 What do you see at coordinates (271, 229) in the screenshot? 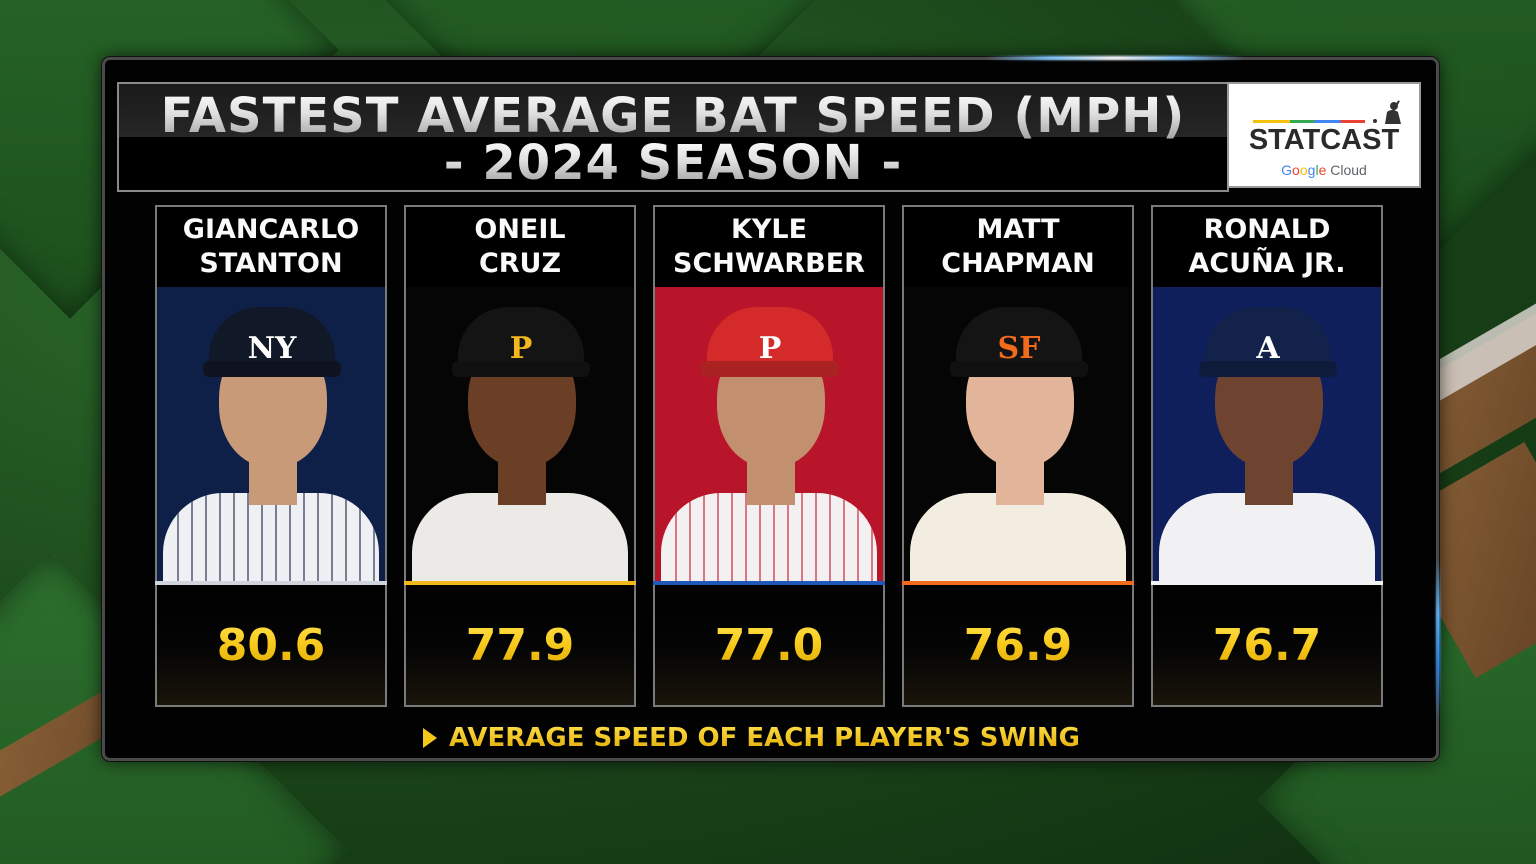
I see `player-first-name: GIANCARLO` at bounding box center [271, 229].